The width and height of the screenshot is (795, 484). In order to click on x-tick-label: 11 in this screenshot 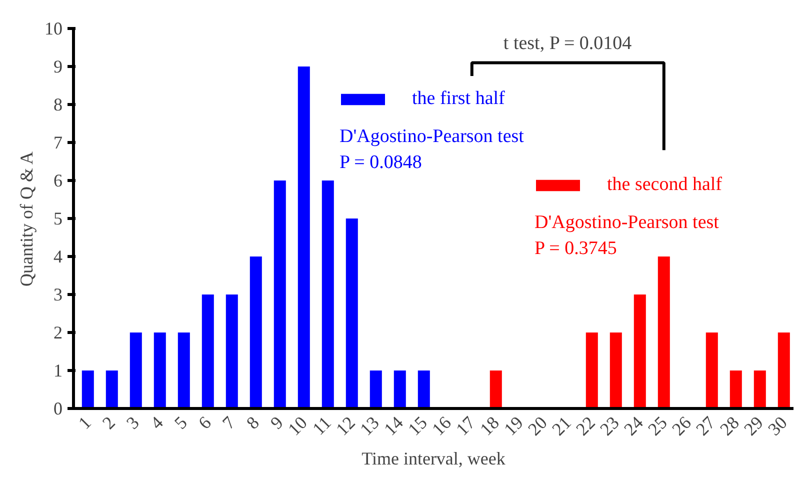, I will do `click(321, 425)`.